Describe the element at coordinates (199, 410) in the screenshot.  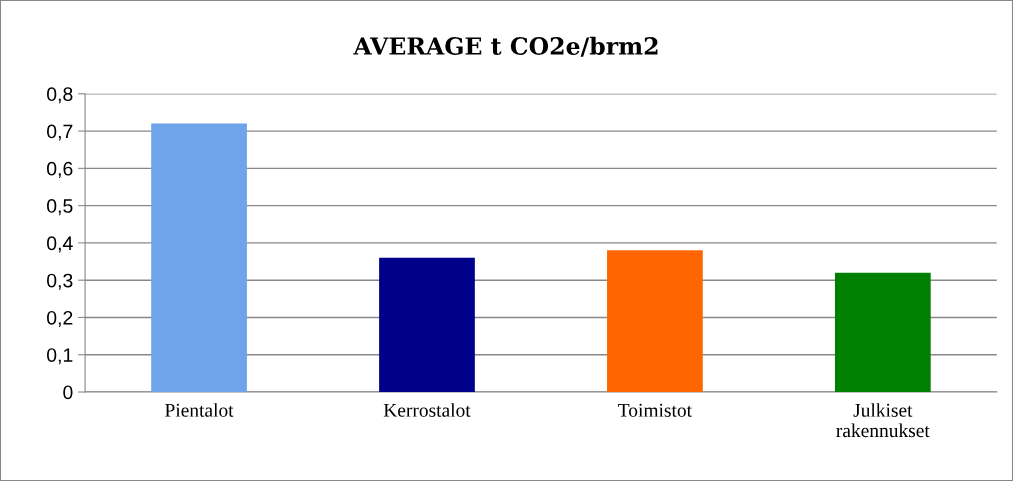
I see `x-tick-label: Pientalot` at that location.